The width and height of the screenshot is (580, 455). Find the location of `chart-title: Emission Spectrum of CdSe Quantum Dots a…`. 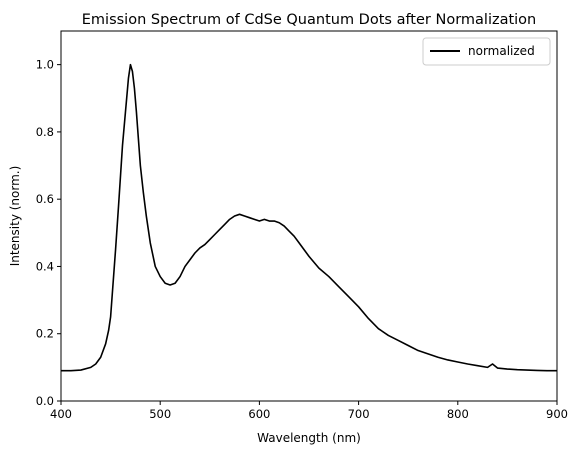

chart-title: Emission Spectrum of CdSe Quantum Dots a… is located at coordinates (309, 20).